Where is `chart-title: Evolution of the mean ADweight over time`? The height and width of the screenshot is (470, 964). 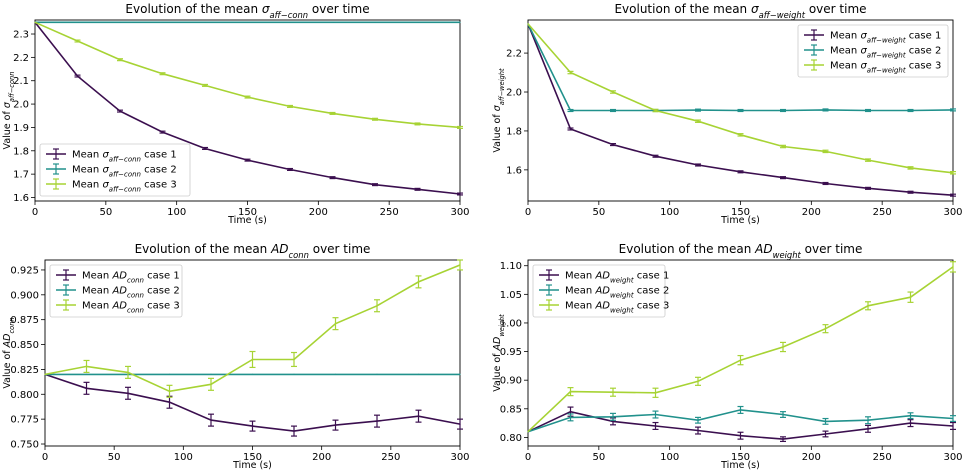
chart-title: Evolution of the mean ADweight over time is located at coordinates (741, 251).